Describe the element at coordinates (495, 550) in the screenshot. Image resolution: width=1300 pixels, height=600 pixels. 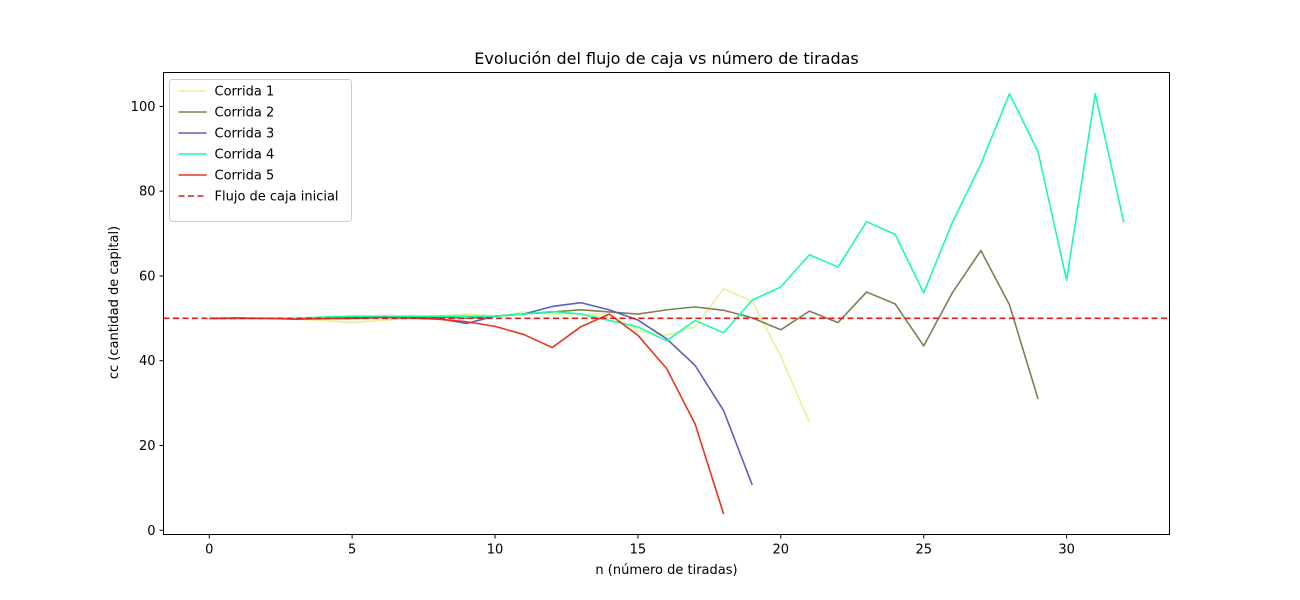
I see `x-tick-label: 10` at that location.